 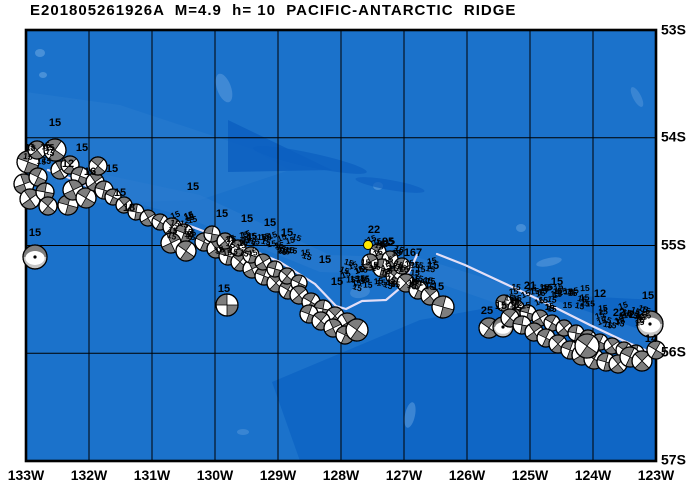 What do you see at coordinates (673, 30) in the screenshot?
I see `lat-label: 53S` at bounding box center [673, 30].